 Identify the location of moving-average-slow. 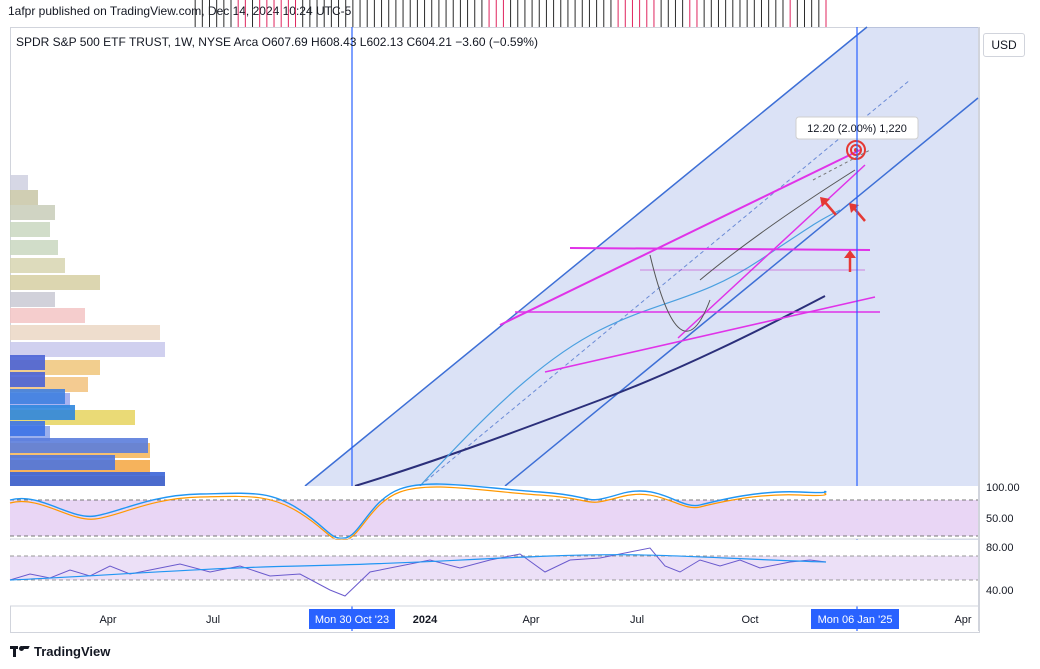
(590, 391).